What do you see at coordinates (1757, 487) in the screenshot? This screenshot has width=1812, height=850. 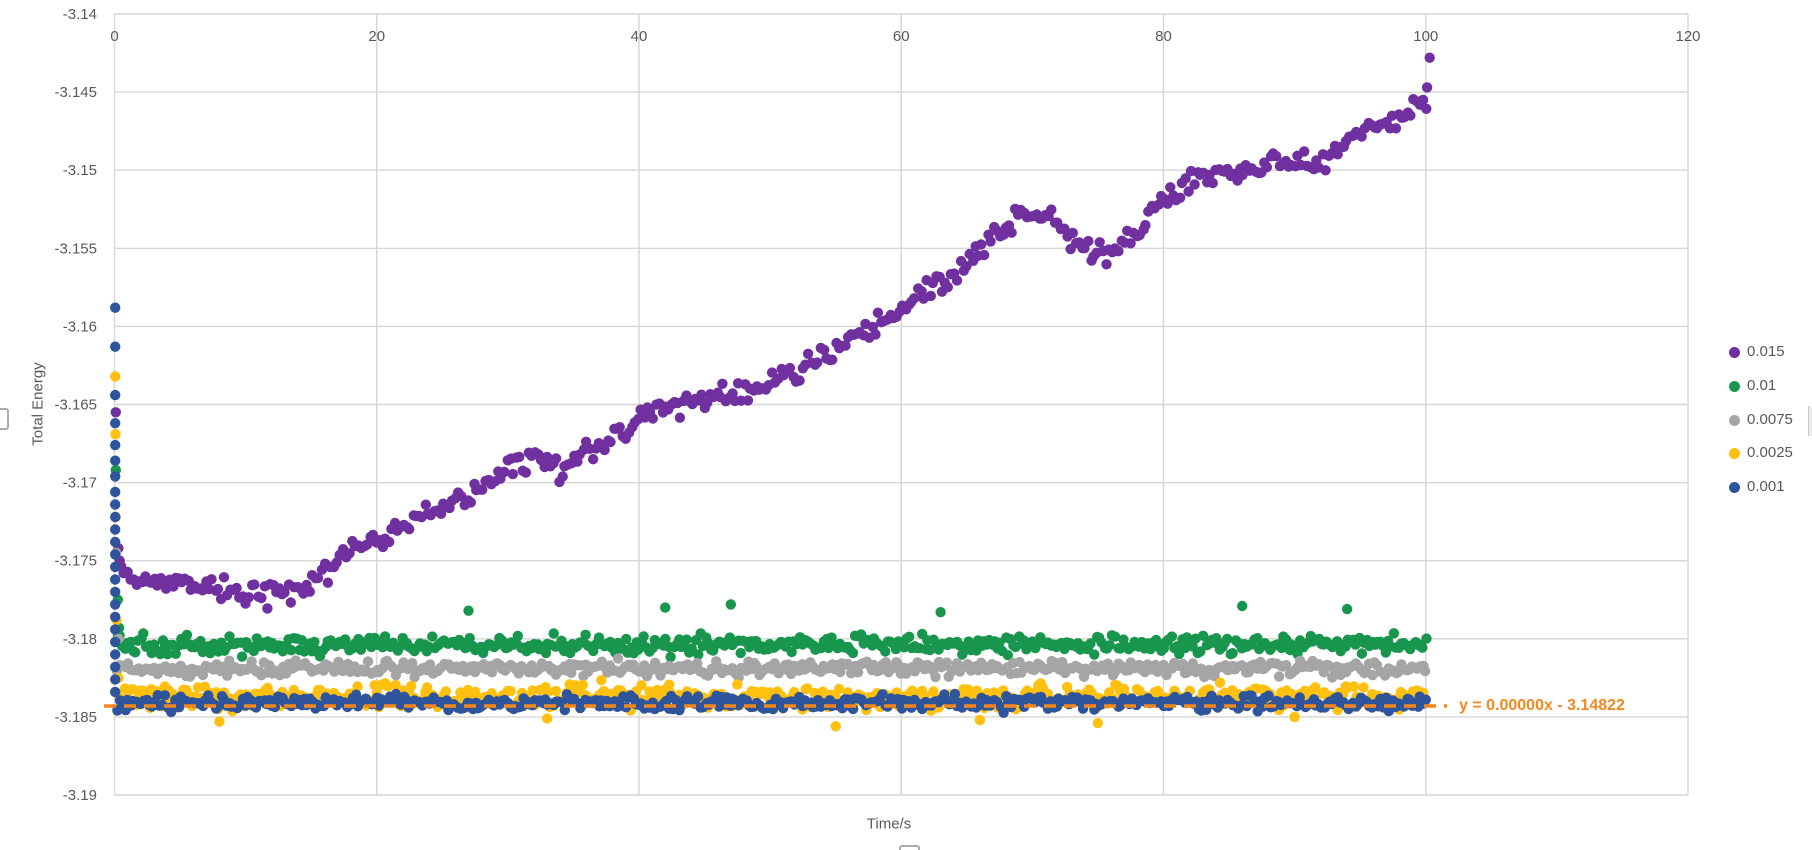 I see `legend-item-0001: 0.001` at bounding box center [1757, 487].